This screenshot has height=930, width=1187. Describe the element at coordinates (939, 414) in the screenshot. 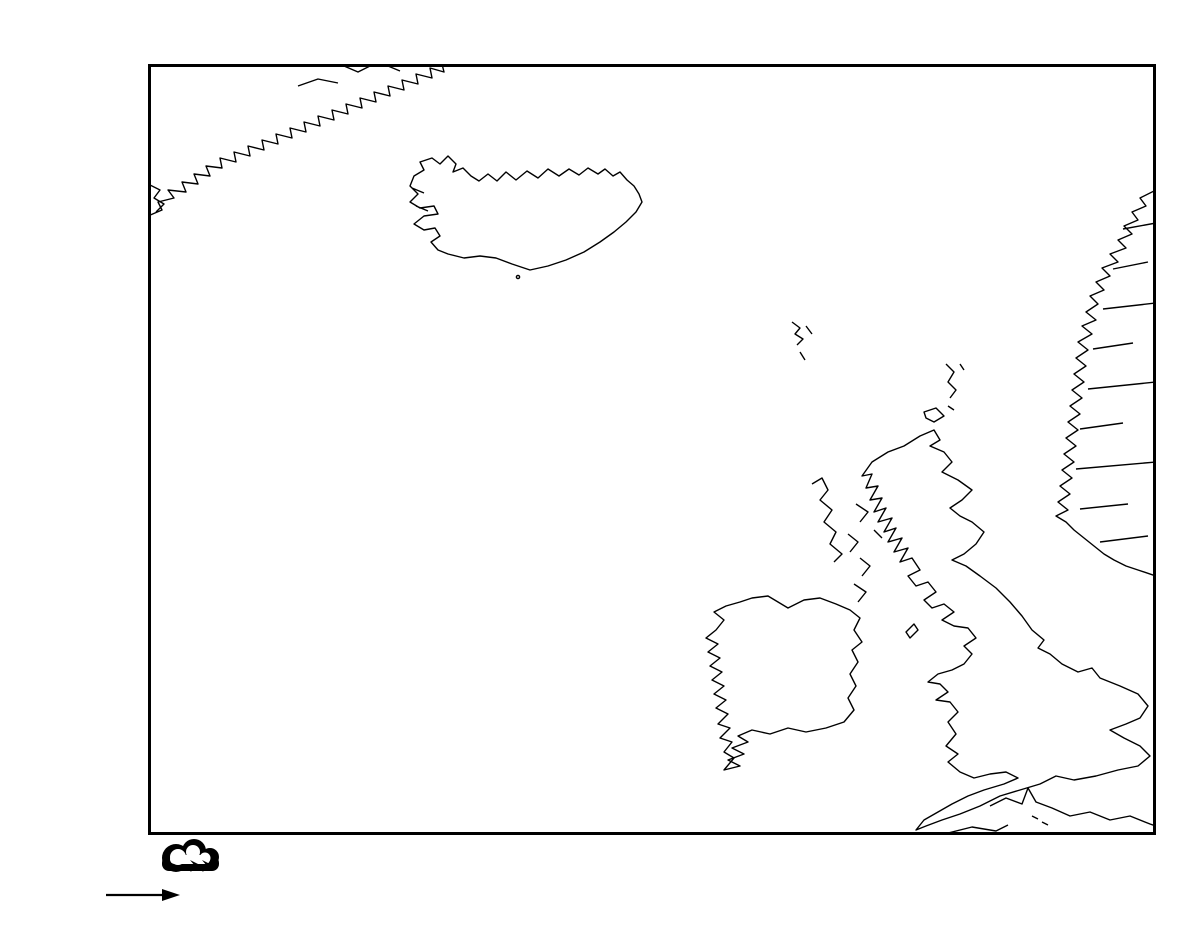

I see `coastline-orkney` at that location.